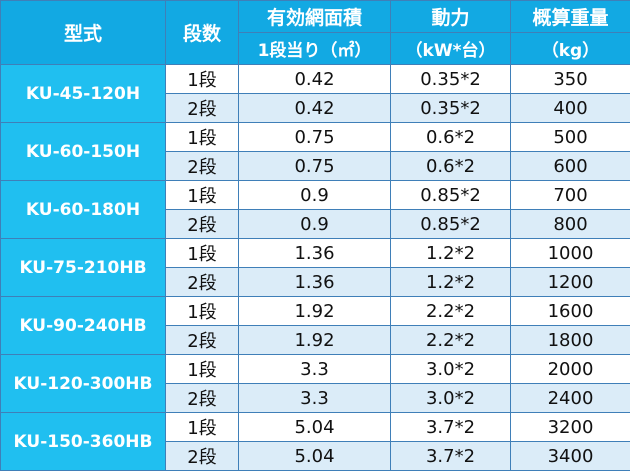 The width and height of the screenshot is (630, 472). I want to click on header-row: 型式 段数 有効網面積 動力 概算重量, so click(315, 32).